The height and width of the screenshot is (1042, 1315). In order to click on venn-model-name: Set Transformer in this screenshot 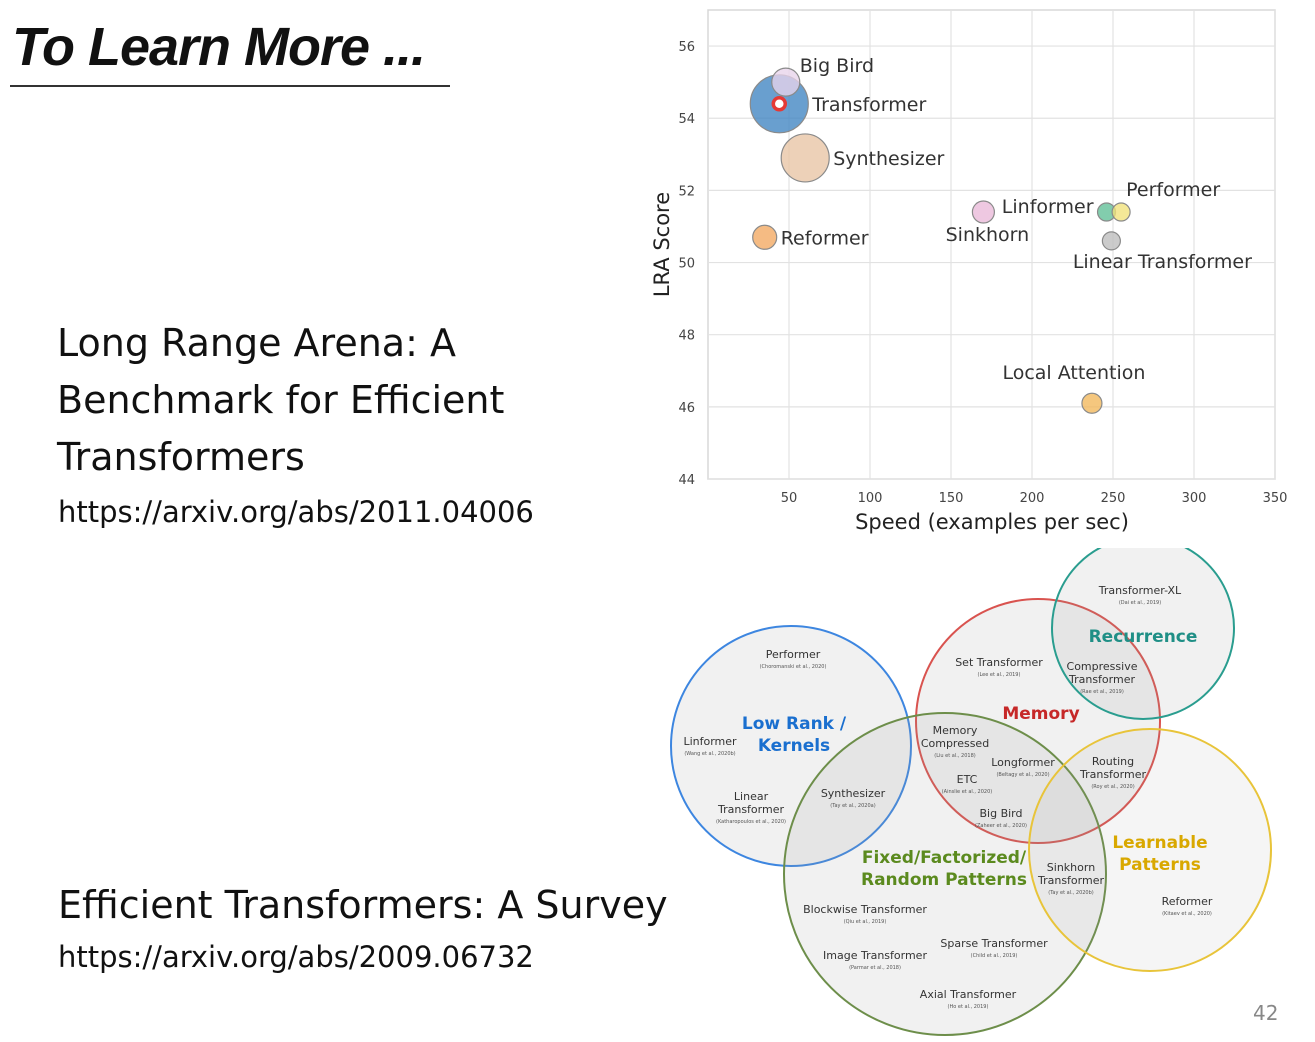, I will do `click(999, 662)`.